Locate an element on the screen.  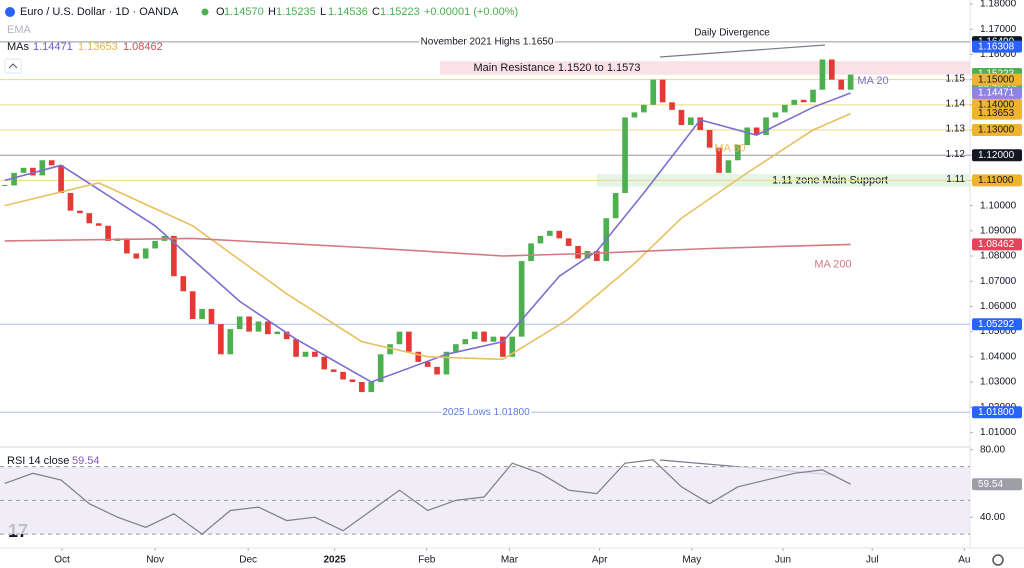
nov-high-label: November 2021 Highs 1.1650 is located at coordinates (487, 41).